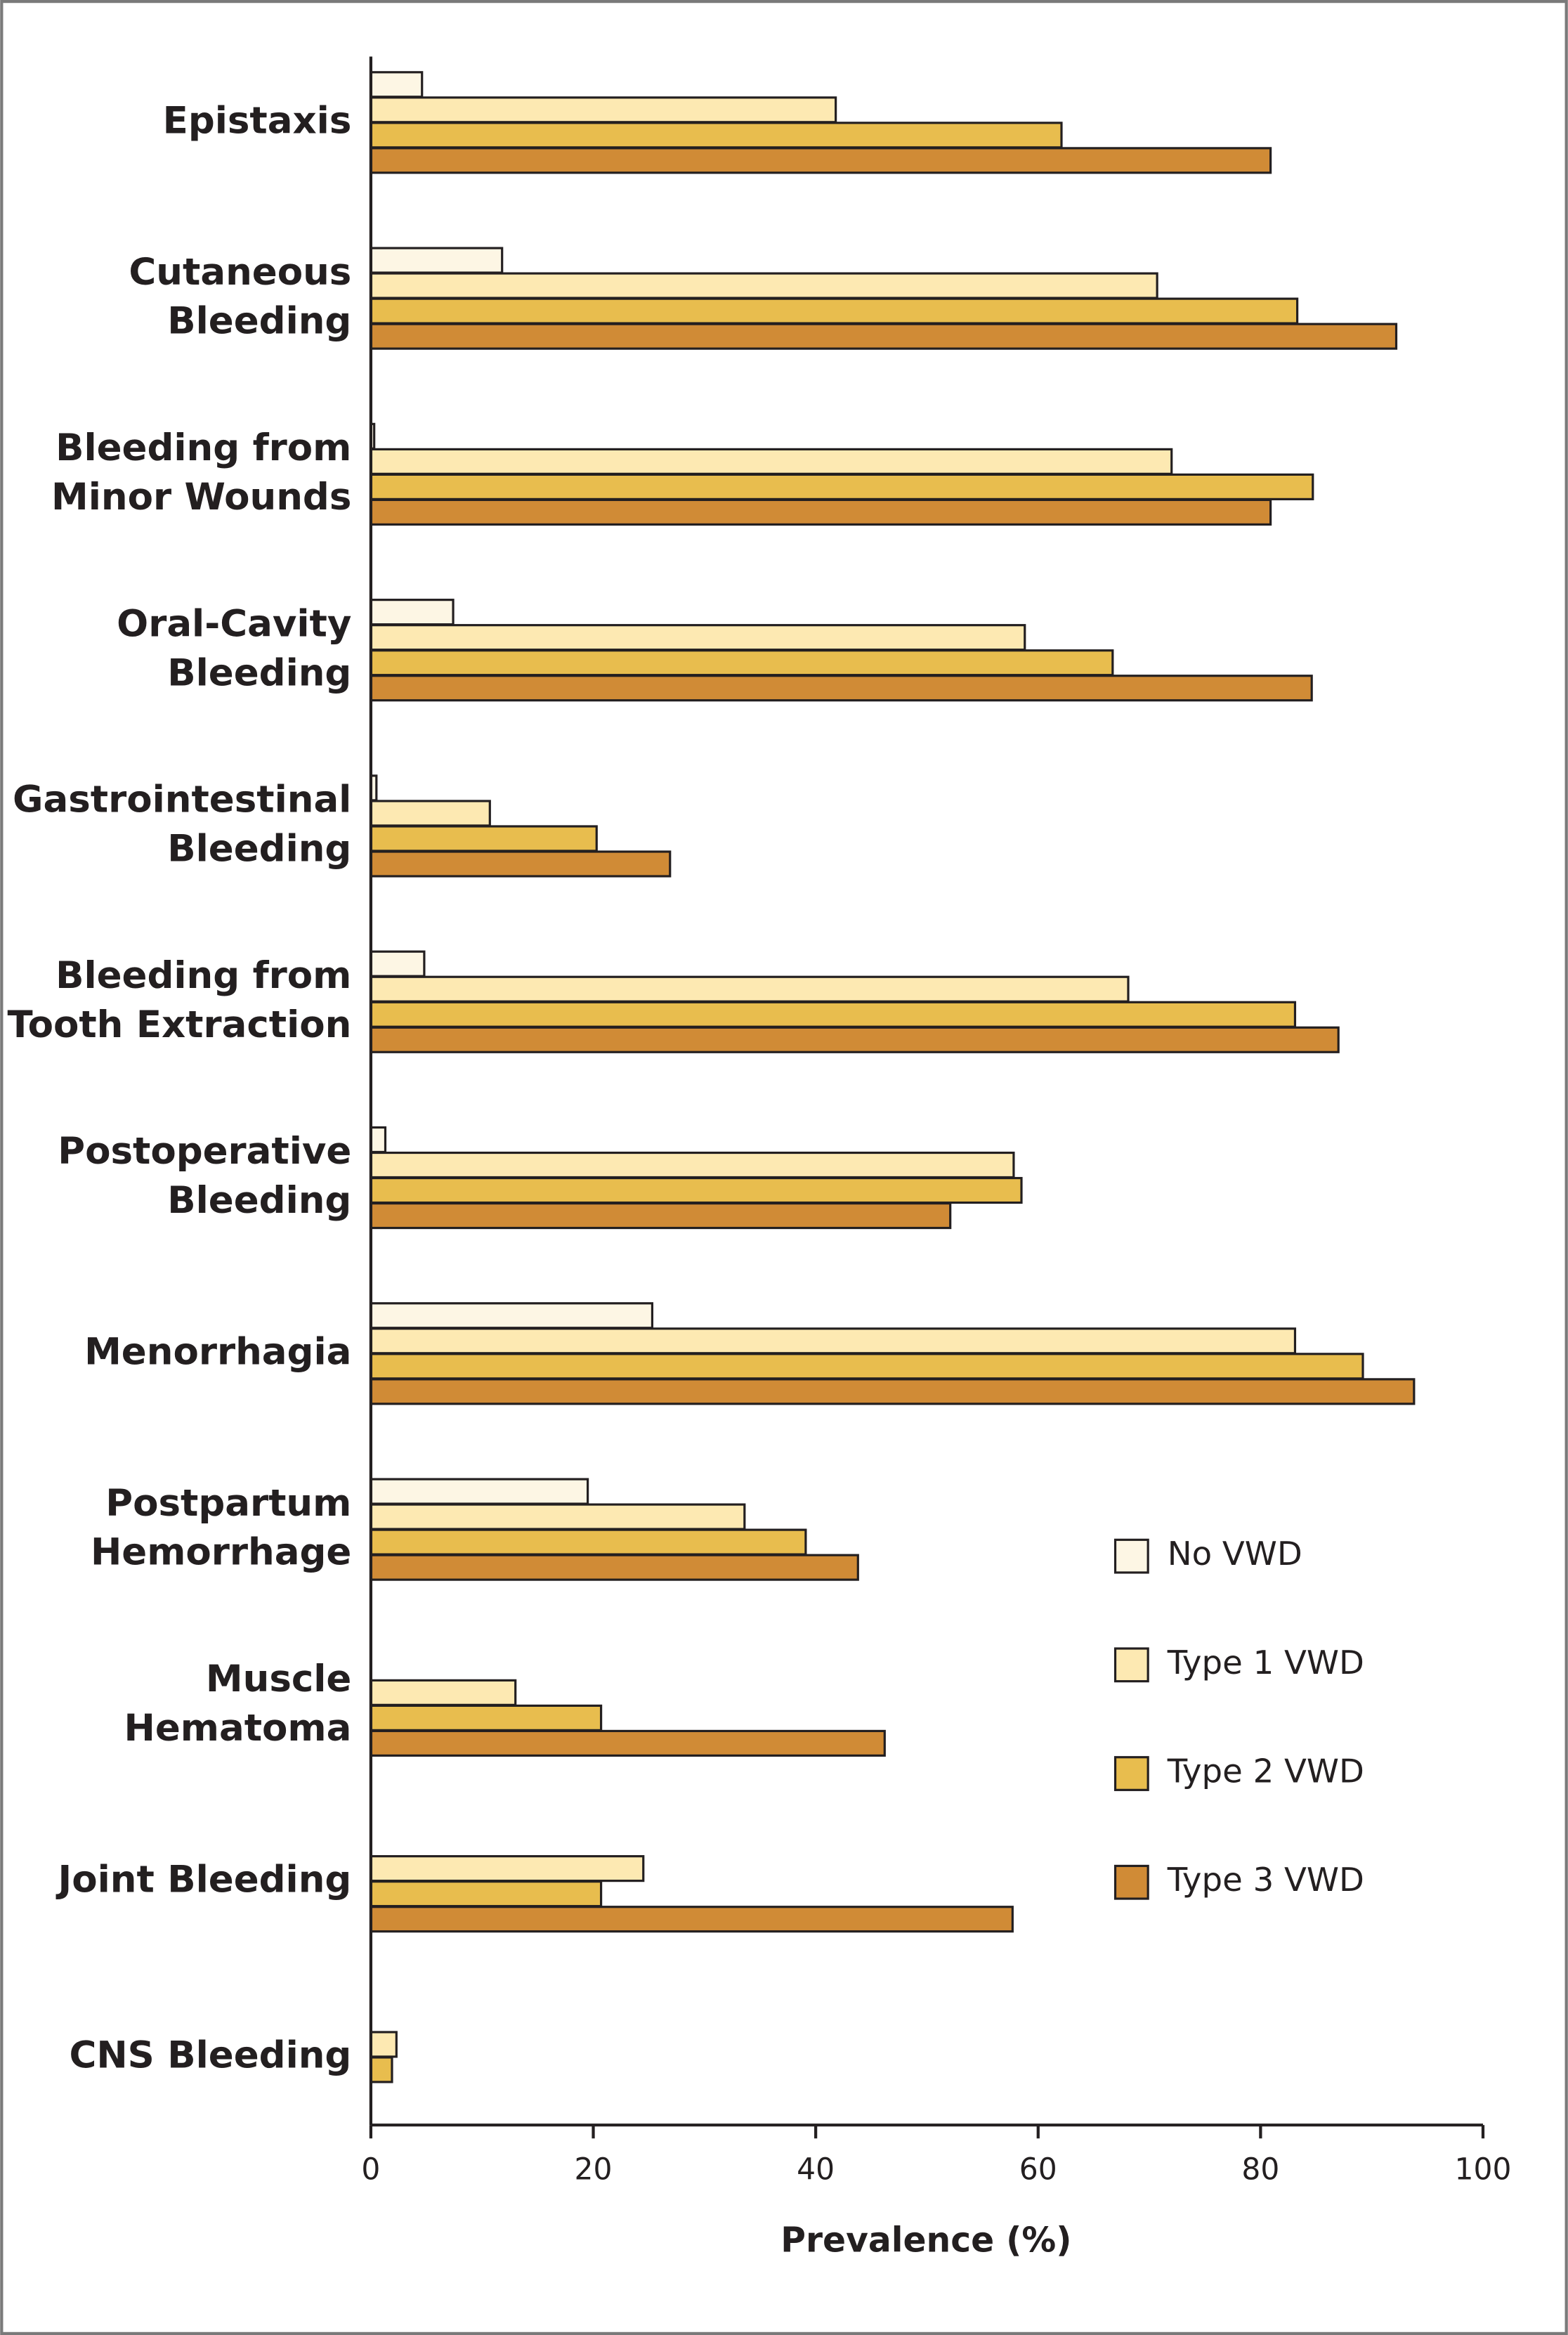 Image resolution: width=1568 pixels, height=2335 pixels. Describe the element at coordinates (1235, 1554) in the screenshot. I see `legend-label: No VWD` at that location.